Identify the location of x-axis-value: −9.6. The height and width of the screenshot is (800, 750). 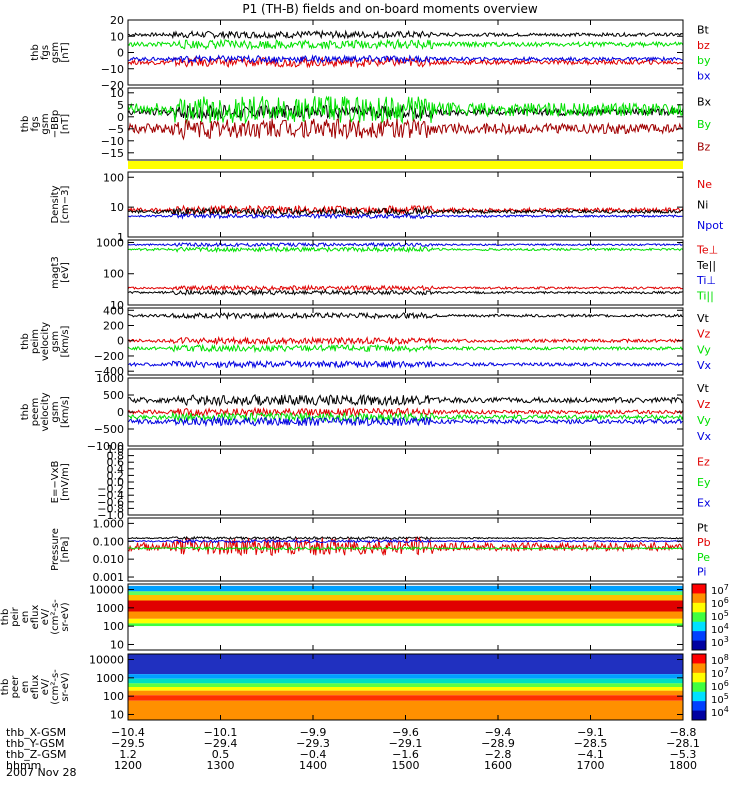
(405, 732).